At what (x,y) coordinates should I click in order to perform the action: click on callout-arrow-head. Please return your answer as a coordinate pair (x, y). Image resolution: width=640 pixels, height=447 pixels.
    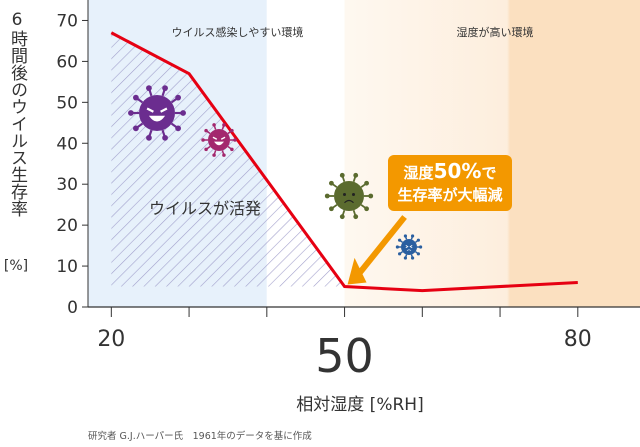
    Looking at the image, I should click on (357, 271).